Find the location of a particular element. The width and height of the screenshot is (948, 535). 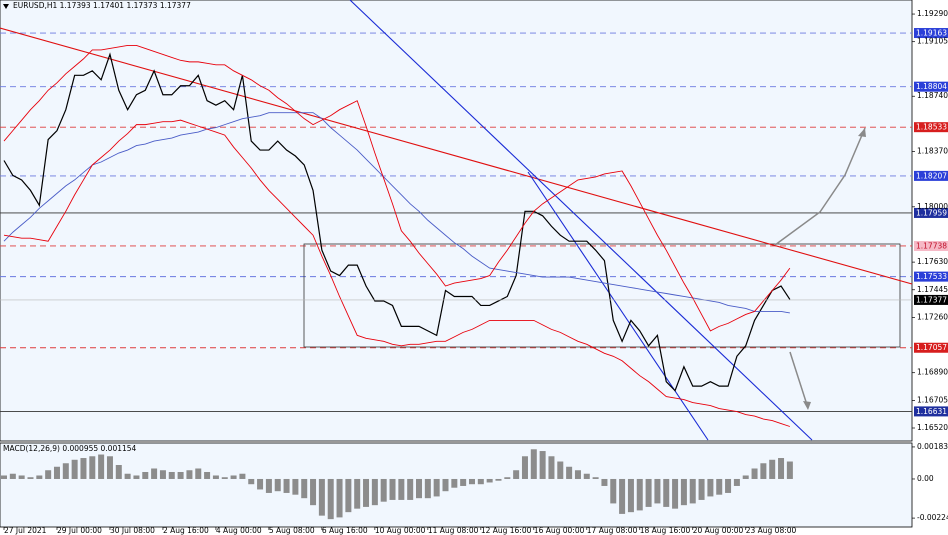

level-label: 1.17959 is located at coordinates (931, 212).